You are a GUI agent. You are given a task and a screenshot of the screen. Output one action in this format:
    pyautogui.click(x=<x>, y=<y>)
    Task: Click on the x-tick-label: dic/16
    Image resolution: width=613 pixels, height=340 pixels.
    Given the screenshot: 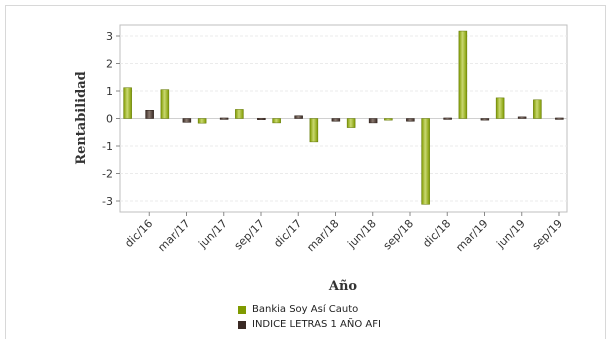 What is the action you would take?
    pyautogui.click(x=138, y=233)
    